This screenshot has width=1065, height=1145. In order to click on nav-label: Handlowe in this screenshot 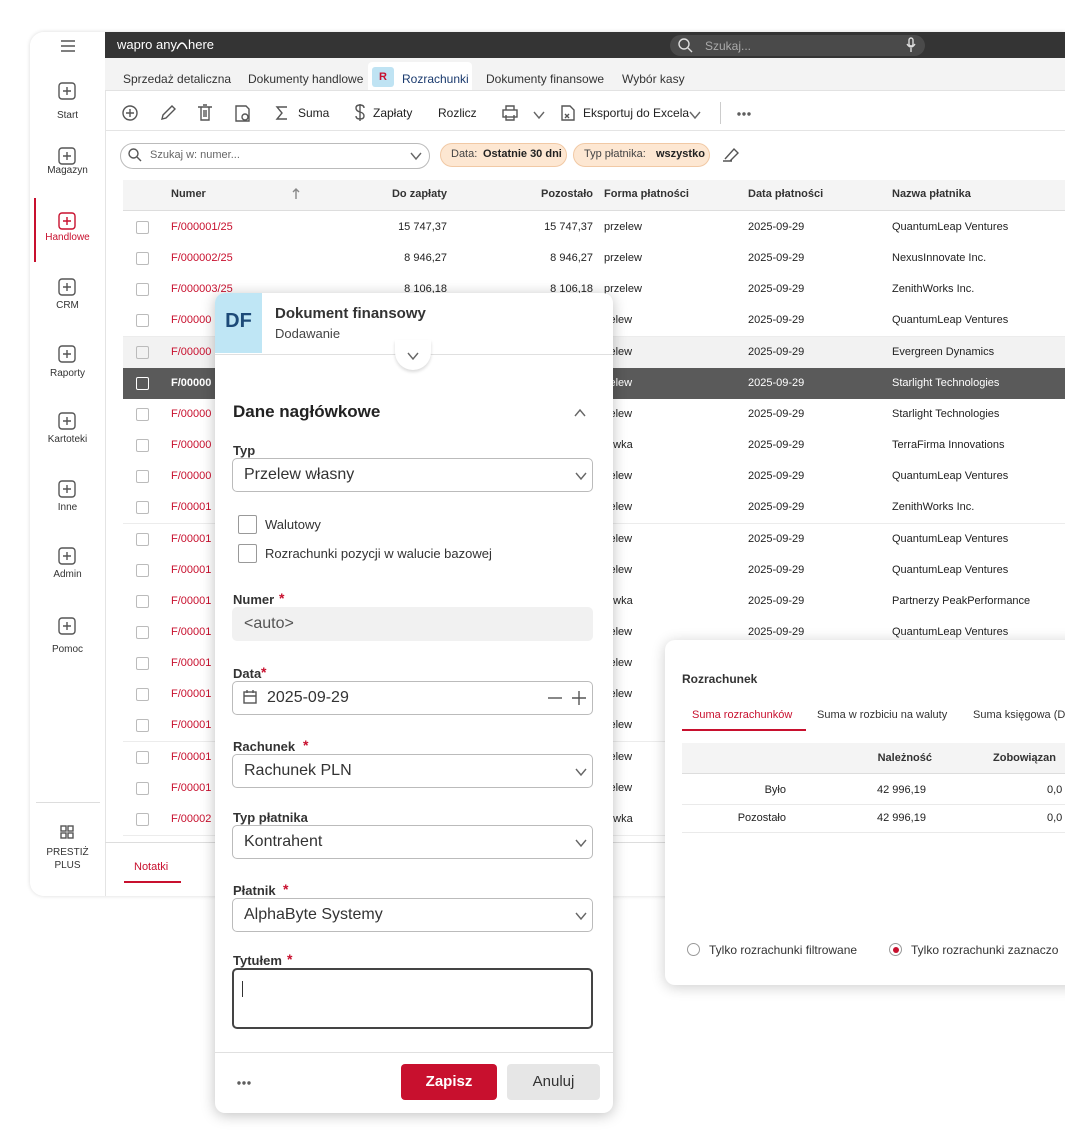, I will do `click(67, 237)`.